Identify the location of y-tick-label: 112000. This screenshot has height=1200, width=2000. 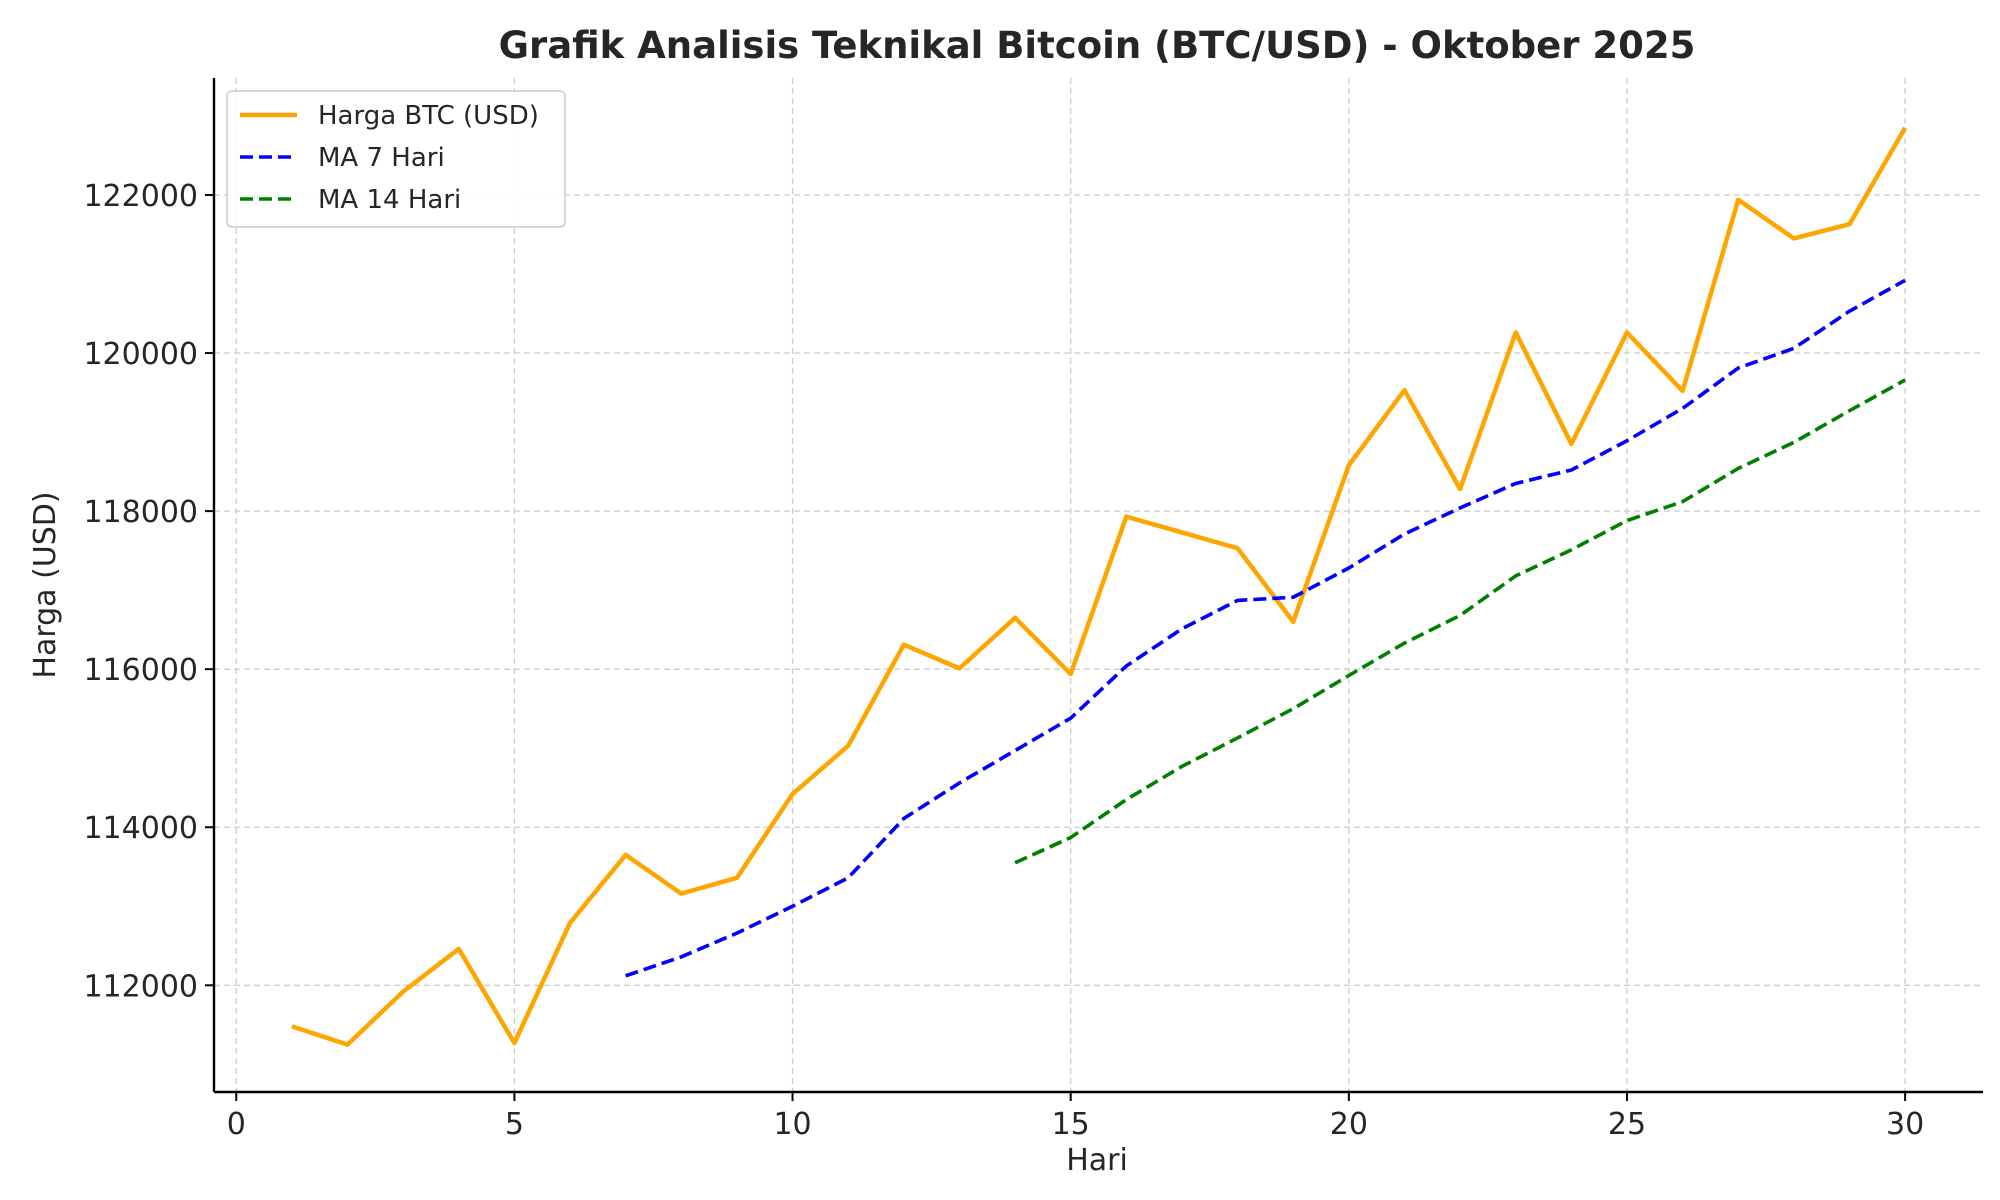
(140, 986).